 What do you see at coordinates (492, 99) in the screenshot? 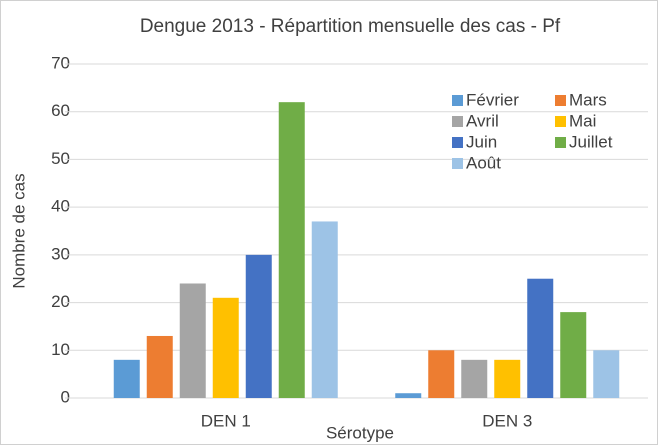
I see `legend-label: Février` at bounding box center [492, 99].